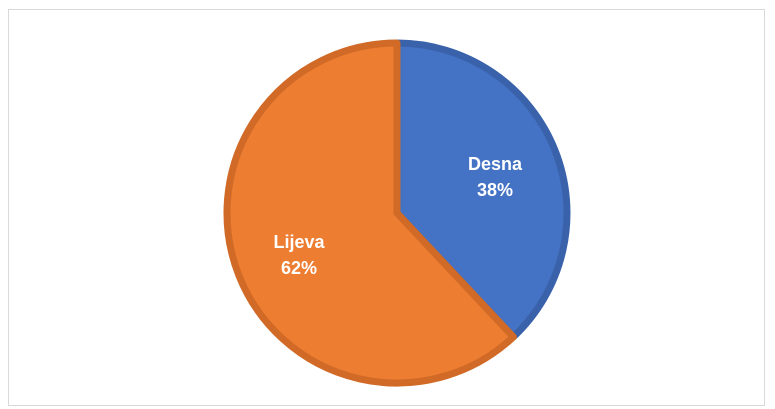 The image size is (775, 409). I want to click on data-label-percent: 38%, so click(495, 190).